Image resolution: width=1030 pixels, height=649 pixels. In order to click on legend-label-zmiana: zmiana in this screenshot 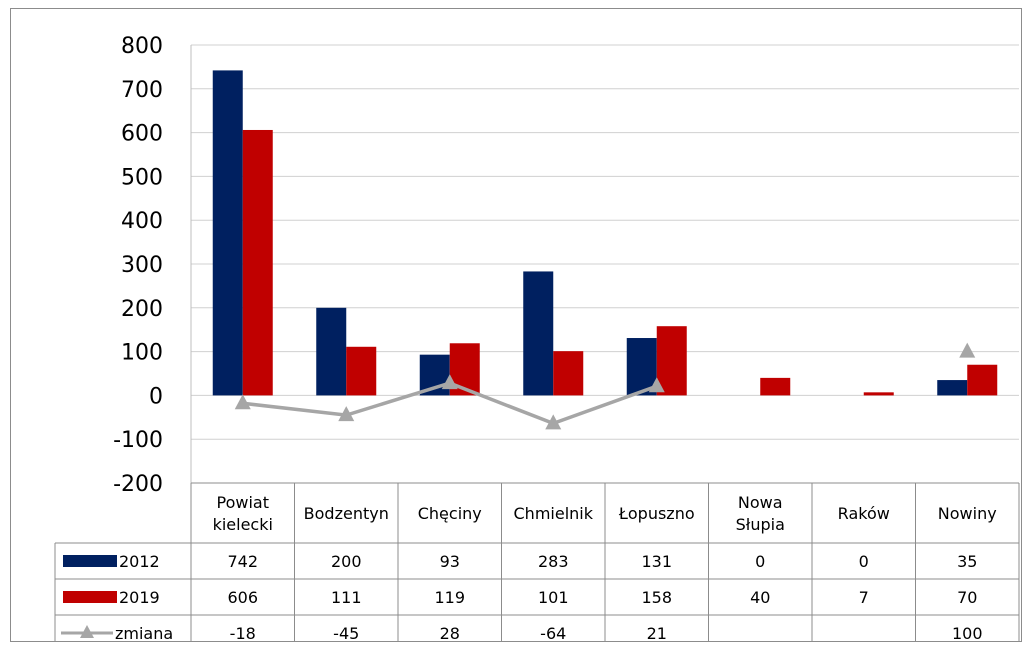, I will do `click(144, 632)`.